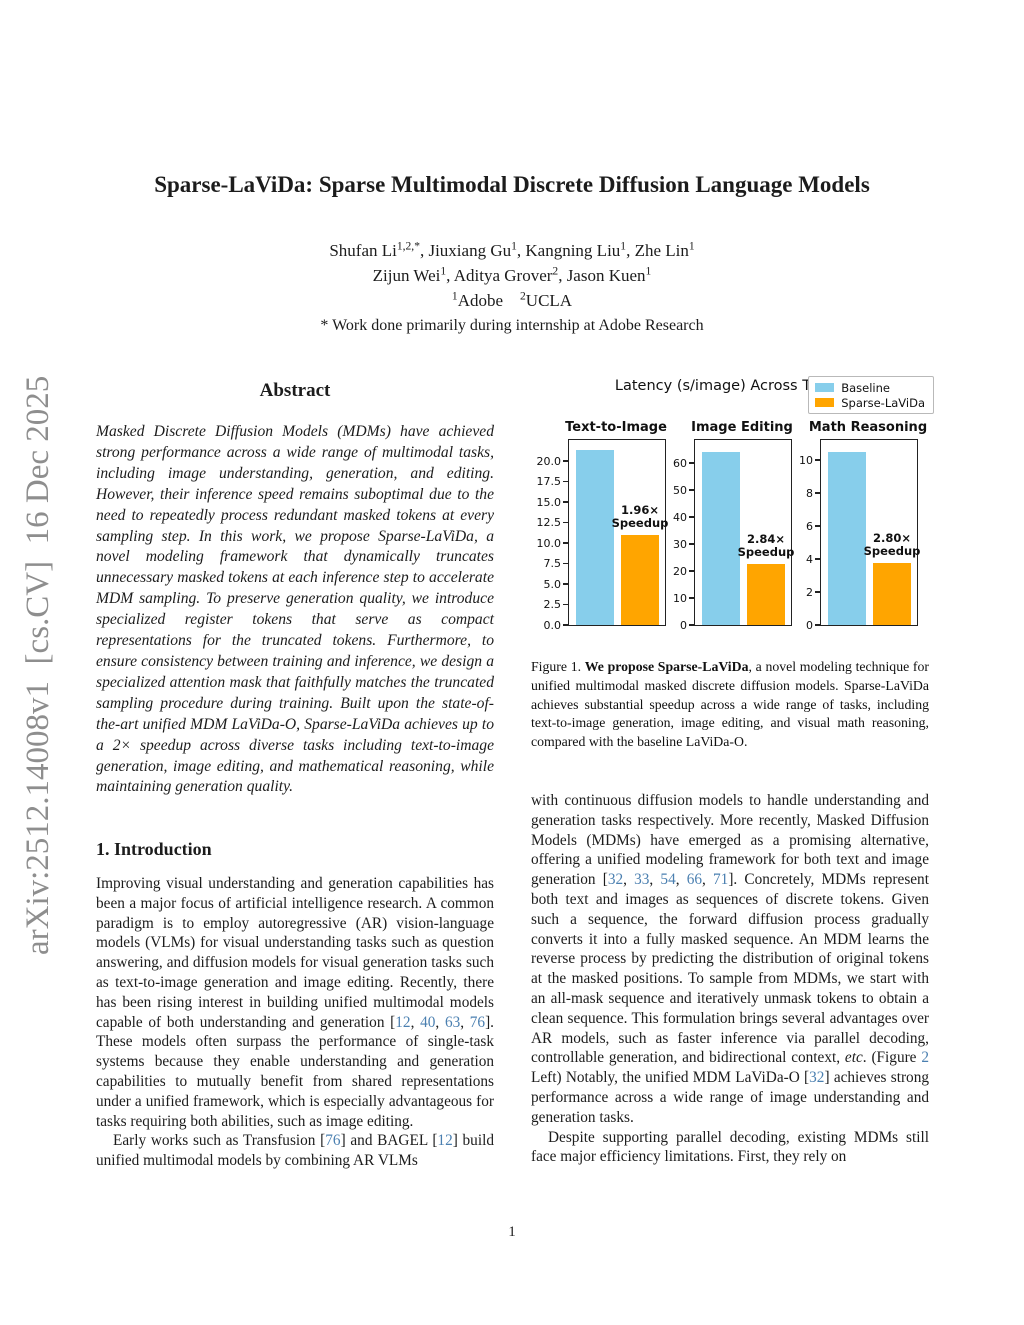  Describe the element at coordinates (549, 523) in the screenshot. I see `y-tick-label: 12.5` at that location.